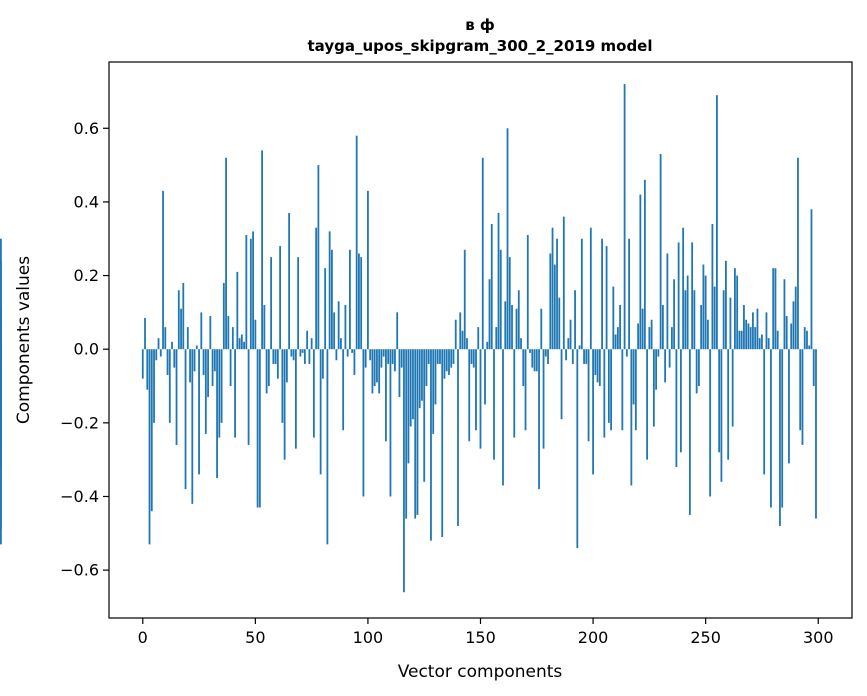 This screenshot has width=867, height=696. I want to click on y-axis-label: Components values, so click(24, 340).